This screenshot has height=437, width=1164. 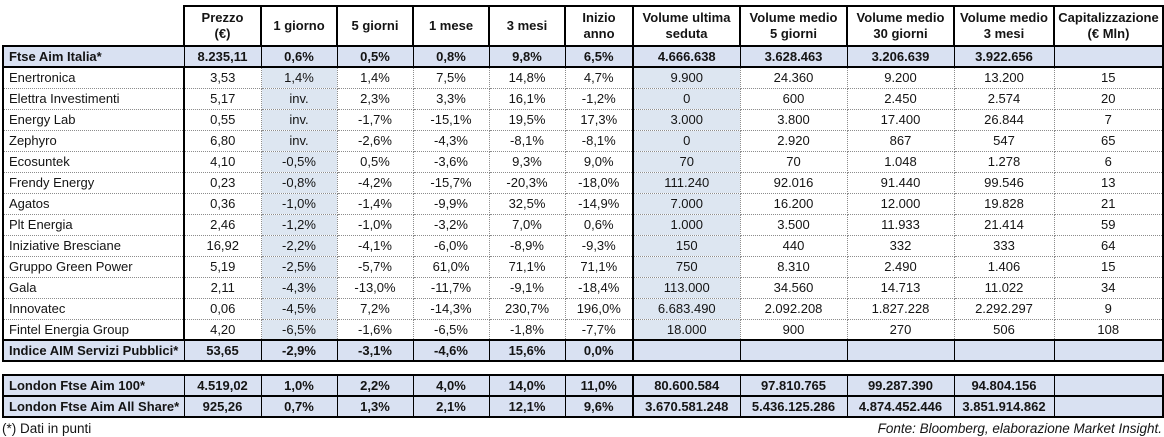 I want to click on column-header: 1 mese, so click(x=451, y=26).